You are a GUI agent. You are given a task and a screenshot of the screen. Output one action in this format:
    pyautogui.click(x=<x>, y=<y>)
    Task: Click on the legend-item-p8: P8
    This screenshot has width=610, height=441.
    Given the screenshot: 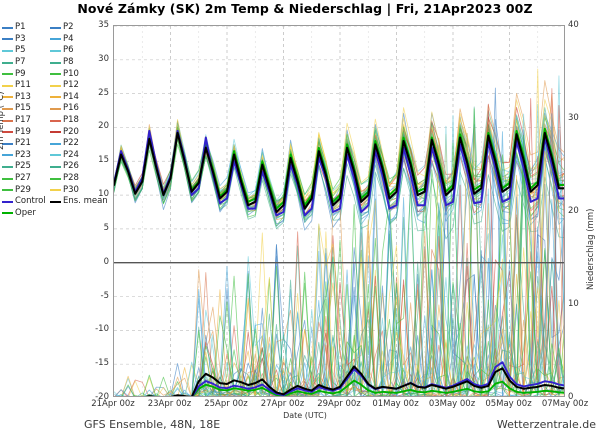 What is the action you would take?
    pyautogui.click(x=74, y=62)
    